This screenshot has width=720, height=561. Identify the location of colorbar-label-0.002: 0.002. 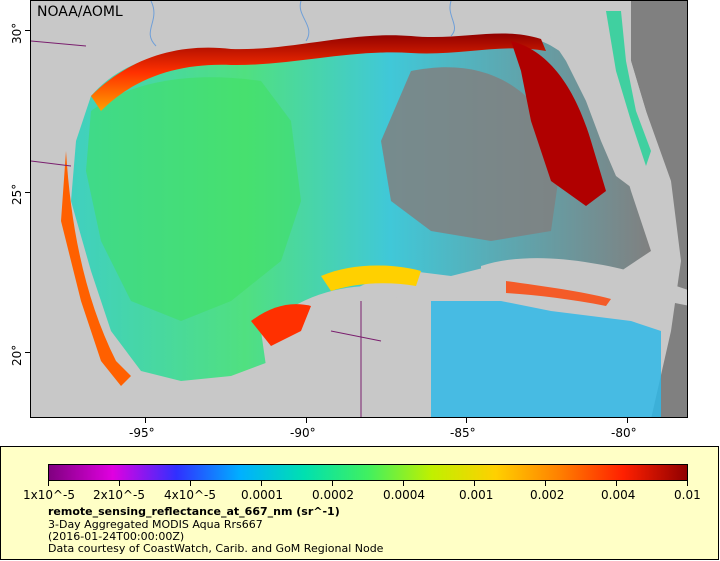
(547, 495).